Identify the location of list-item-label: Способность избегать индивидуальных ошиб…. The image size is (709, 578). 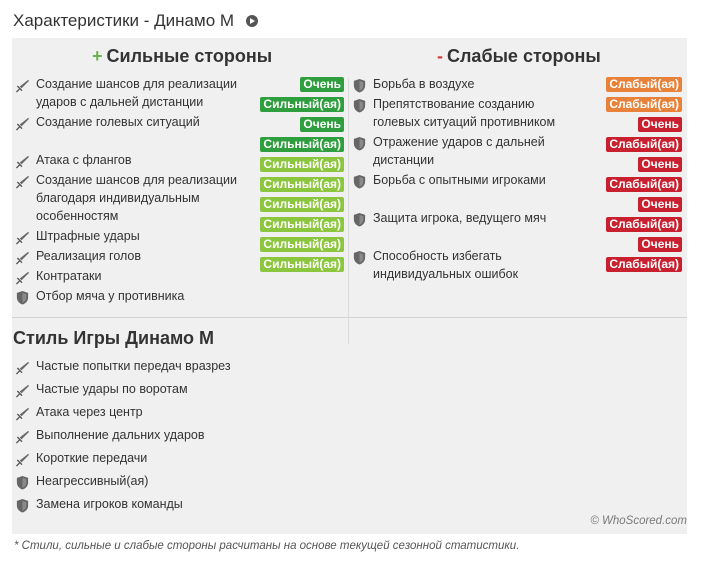
(446, 265).